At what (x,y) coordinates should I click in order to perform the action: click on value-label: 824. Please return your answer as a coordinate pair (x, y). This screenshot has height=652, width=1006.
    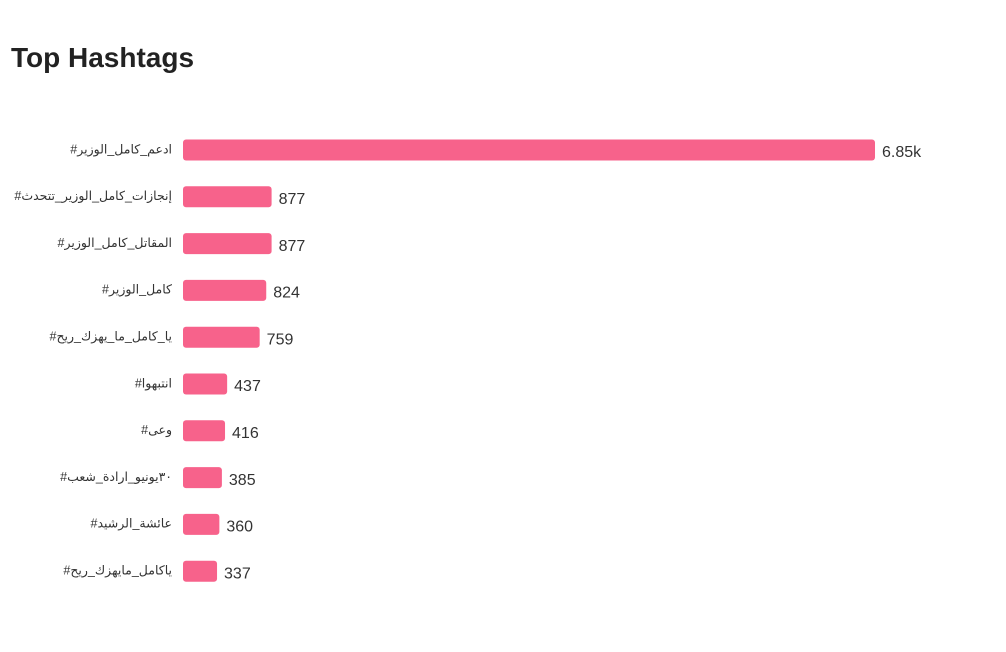
    Looking at the image, I should click on (286, 293).